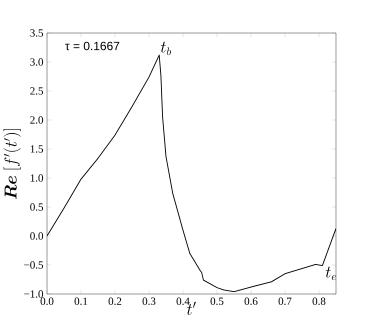 This screenshot has width=374, height=327. I want to click on annotation: $t_b$, so click(166, 49).